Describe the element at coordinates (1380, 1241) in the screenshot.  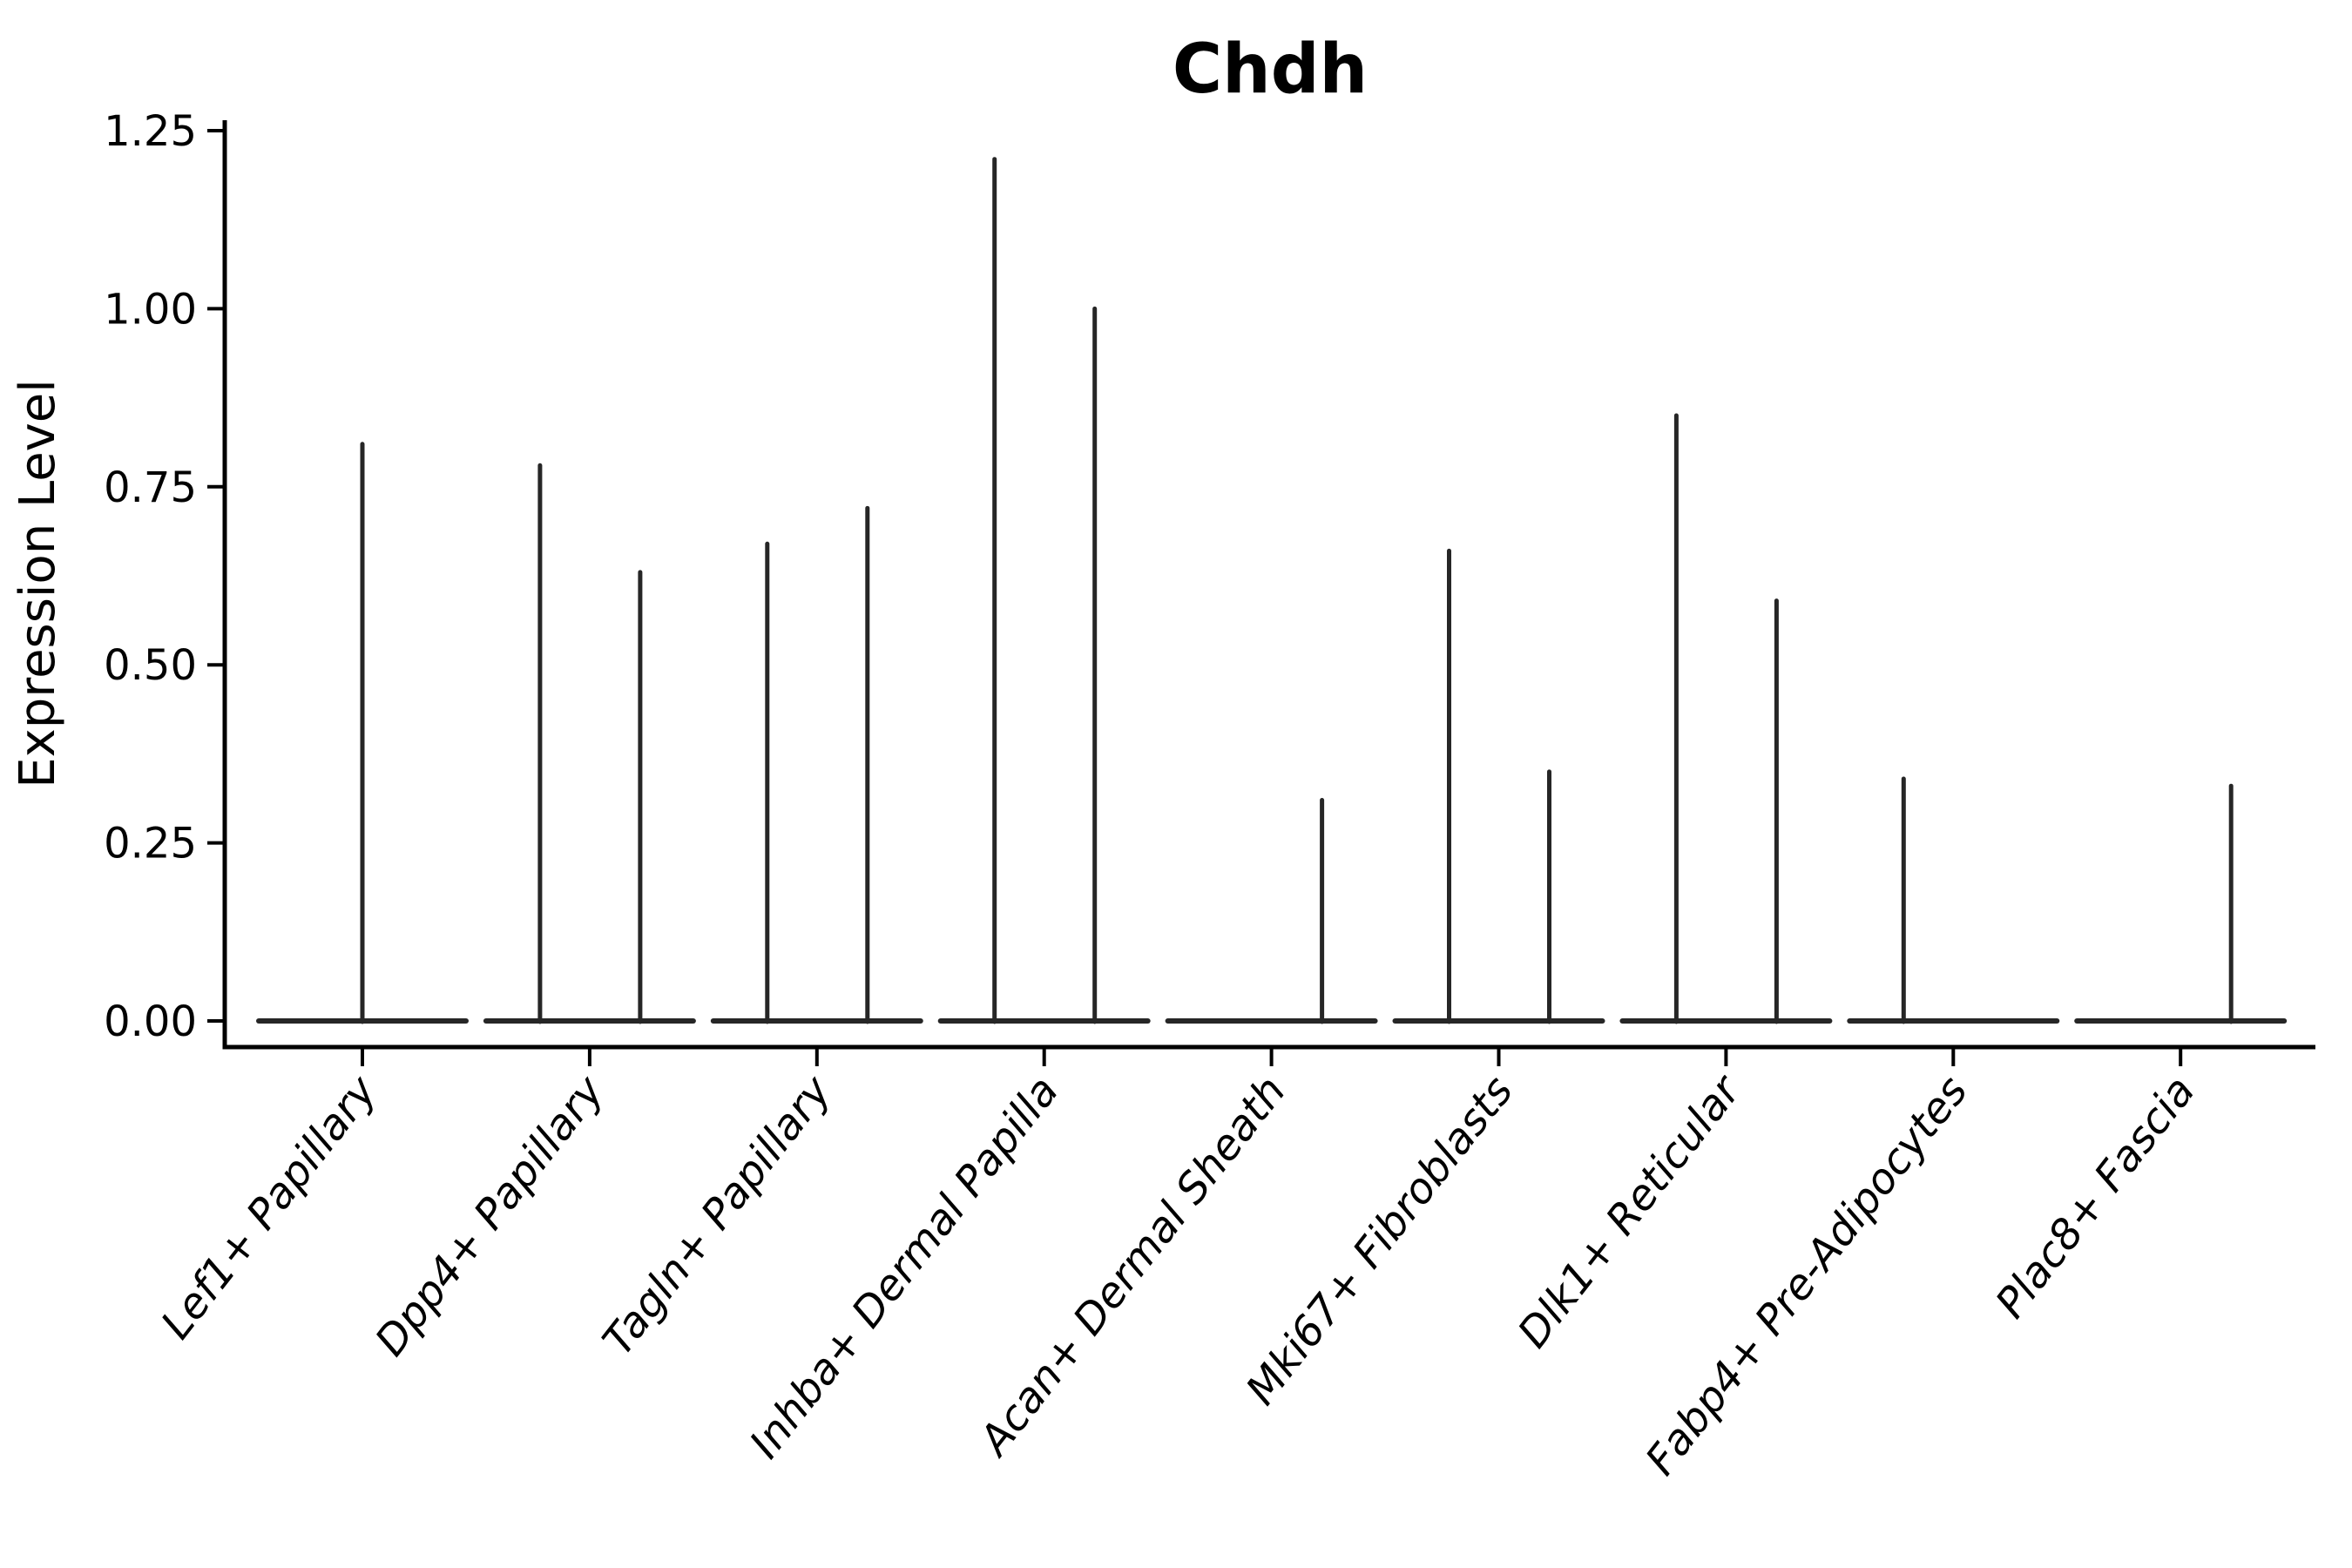
I see `x-tick-label: Mki67+ Fibroblasts` at that location.